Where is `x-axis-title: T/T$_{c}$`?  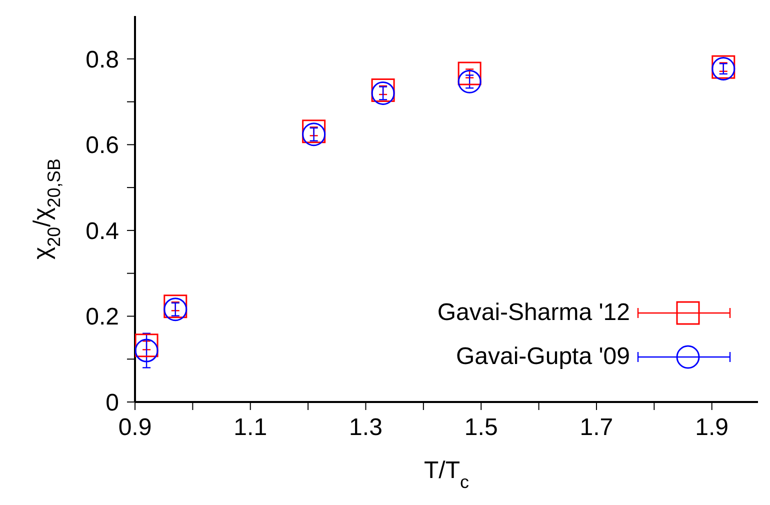 x-axis-title: T/T$_{c}$ is located at coordinates (446, 474).